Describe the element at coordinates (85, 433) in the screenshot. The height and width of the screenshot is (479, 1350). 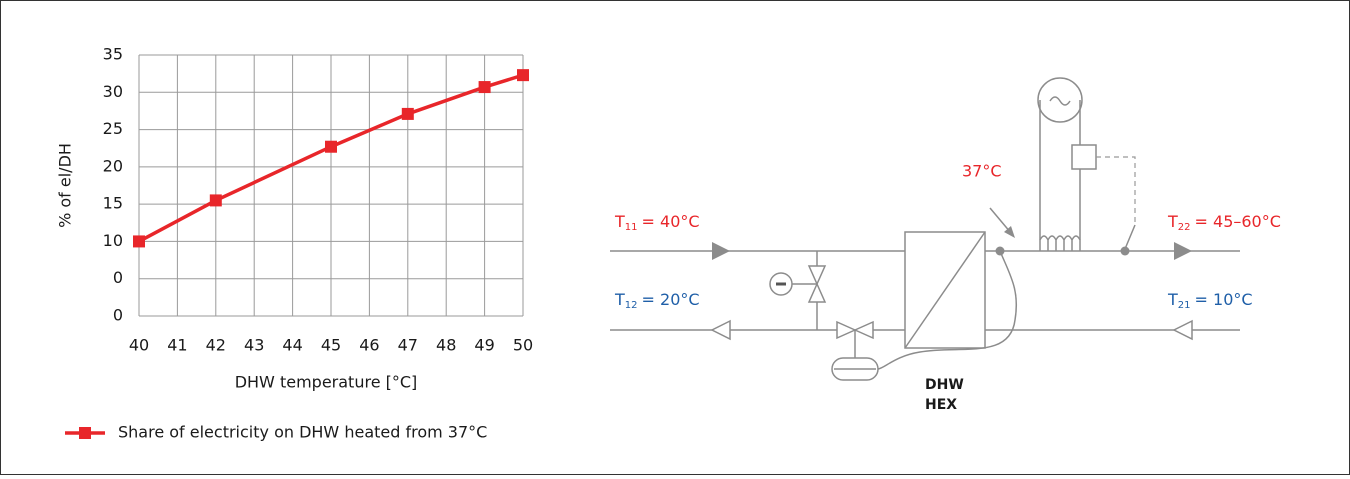
I see `legend-marker` at that location.